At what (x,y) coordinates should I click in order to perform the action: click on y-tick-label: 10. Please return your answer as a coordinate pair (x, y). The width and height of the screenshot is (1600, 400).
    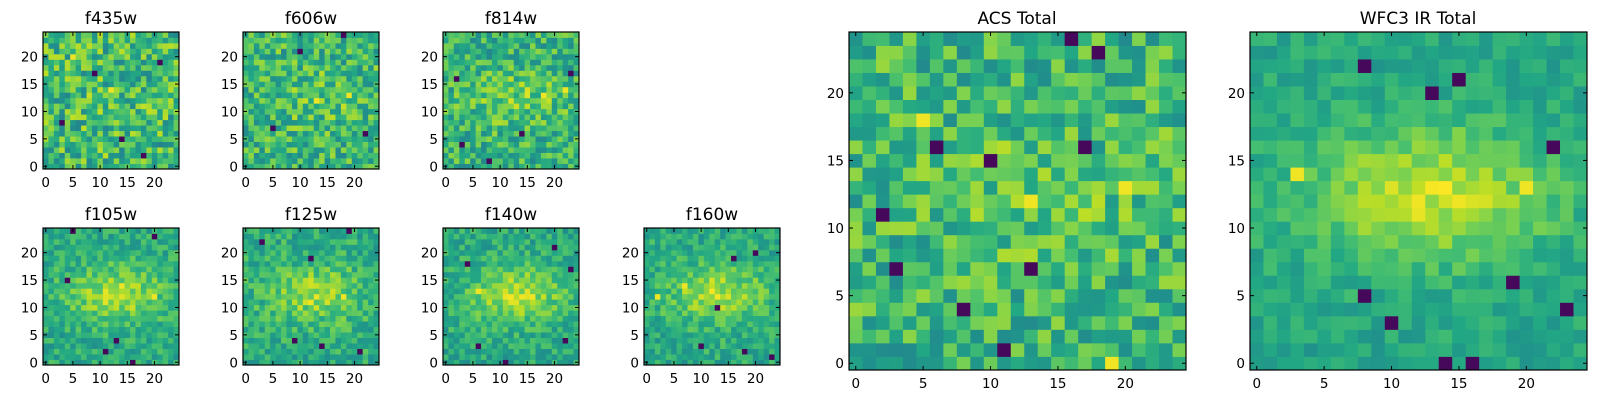
    Looking at the image, I should click on (429, 308).